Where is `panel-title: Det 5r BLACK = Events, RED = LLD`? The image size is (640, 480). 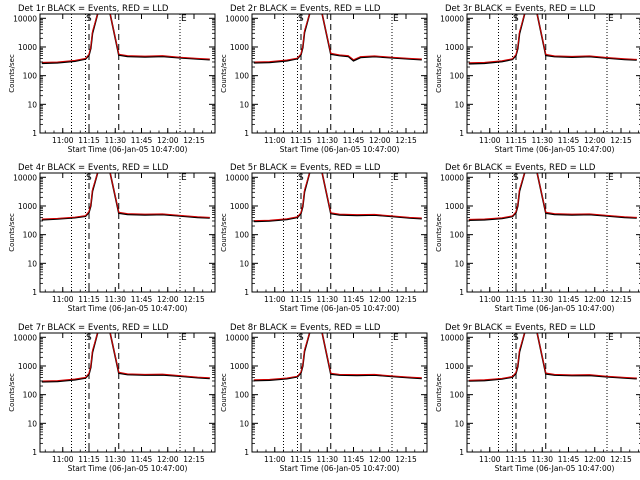 panel-title: Det 5r BLACK = Events, RED = LLD is located at coordinates (305, 168).